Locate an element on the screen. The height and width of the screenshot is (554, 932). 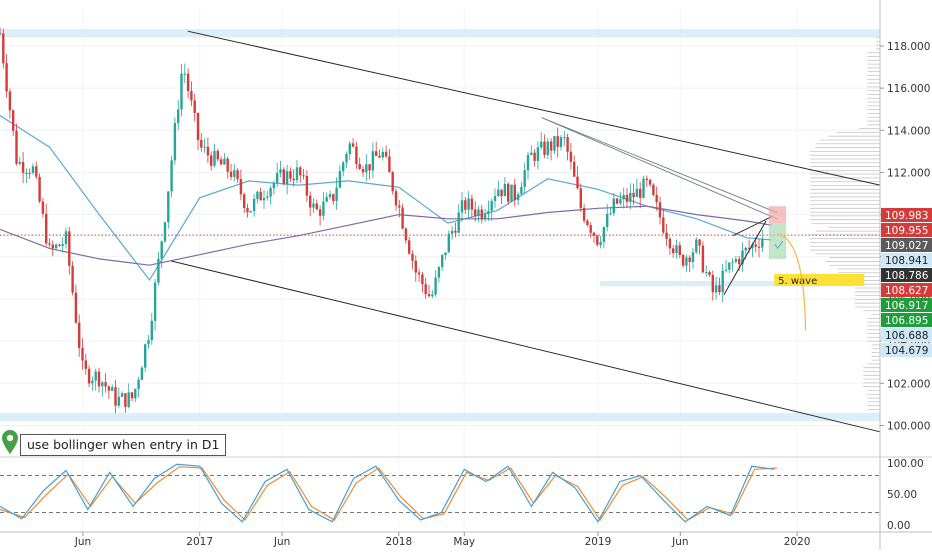
projection-curve is located at coordinates (792, 282).